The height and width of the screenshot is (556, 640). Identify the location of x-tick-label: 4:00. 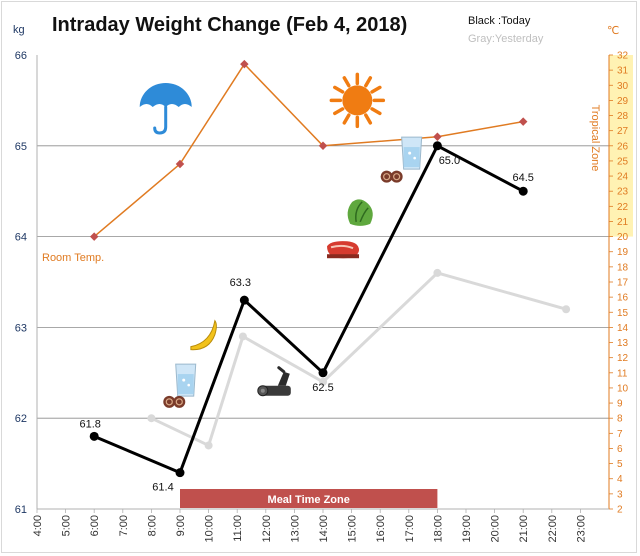
(38, 525).